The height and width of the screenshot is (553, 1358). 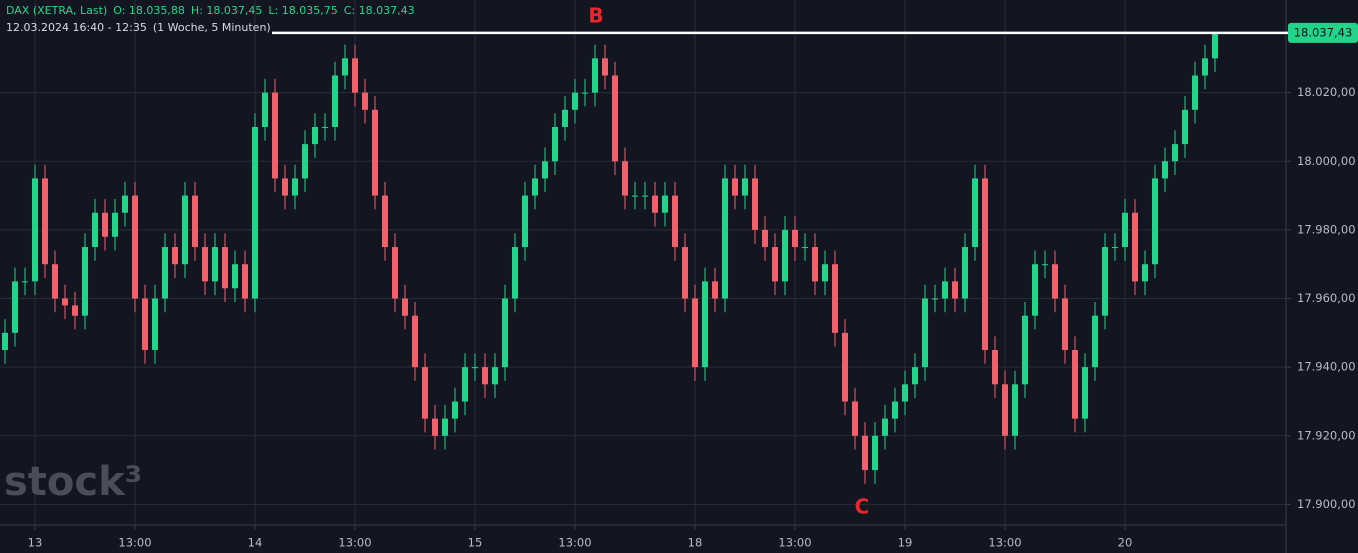 What do you see at coordinates (35, 543) in the screenshot?
I see `x-tick-label: 13` at bounding box center [35, 543].